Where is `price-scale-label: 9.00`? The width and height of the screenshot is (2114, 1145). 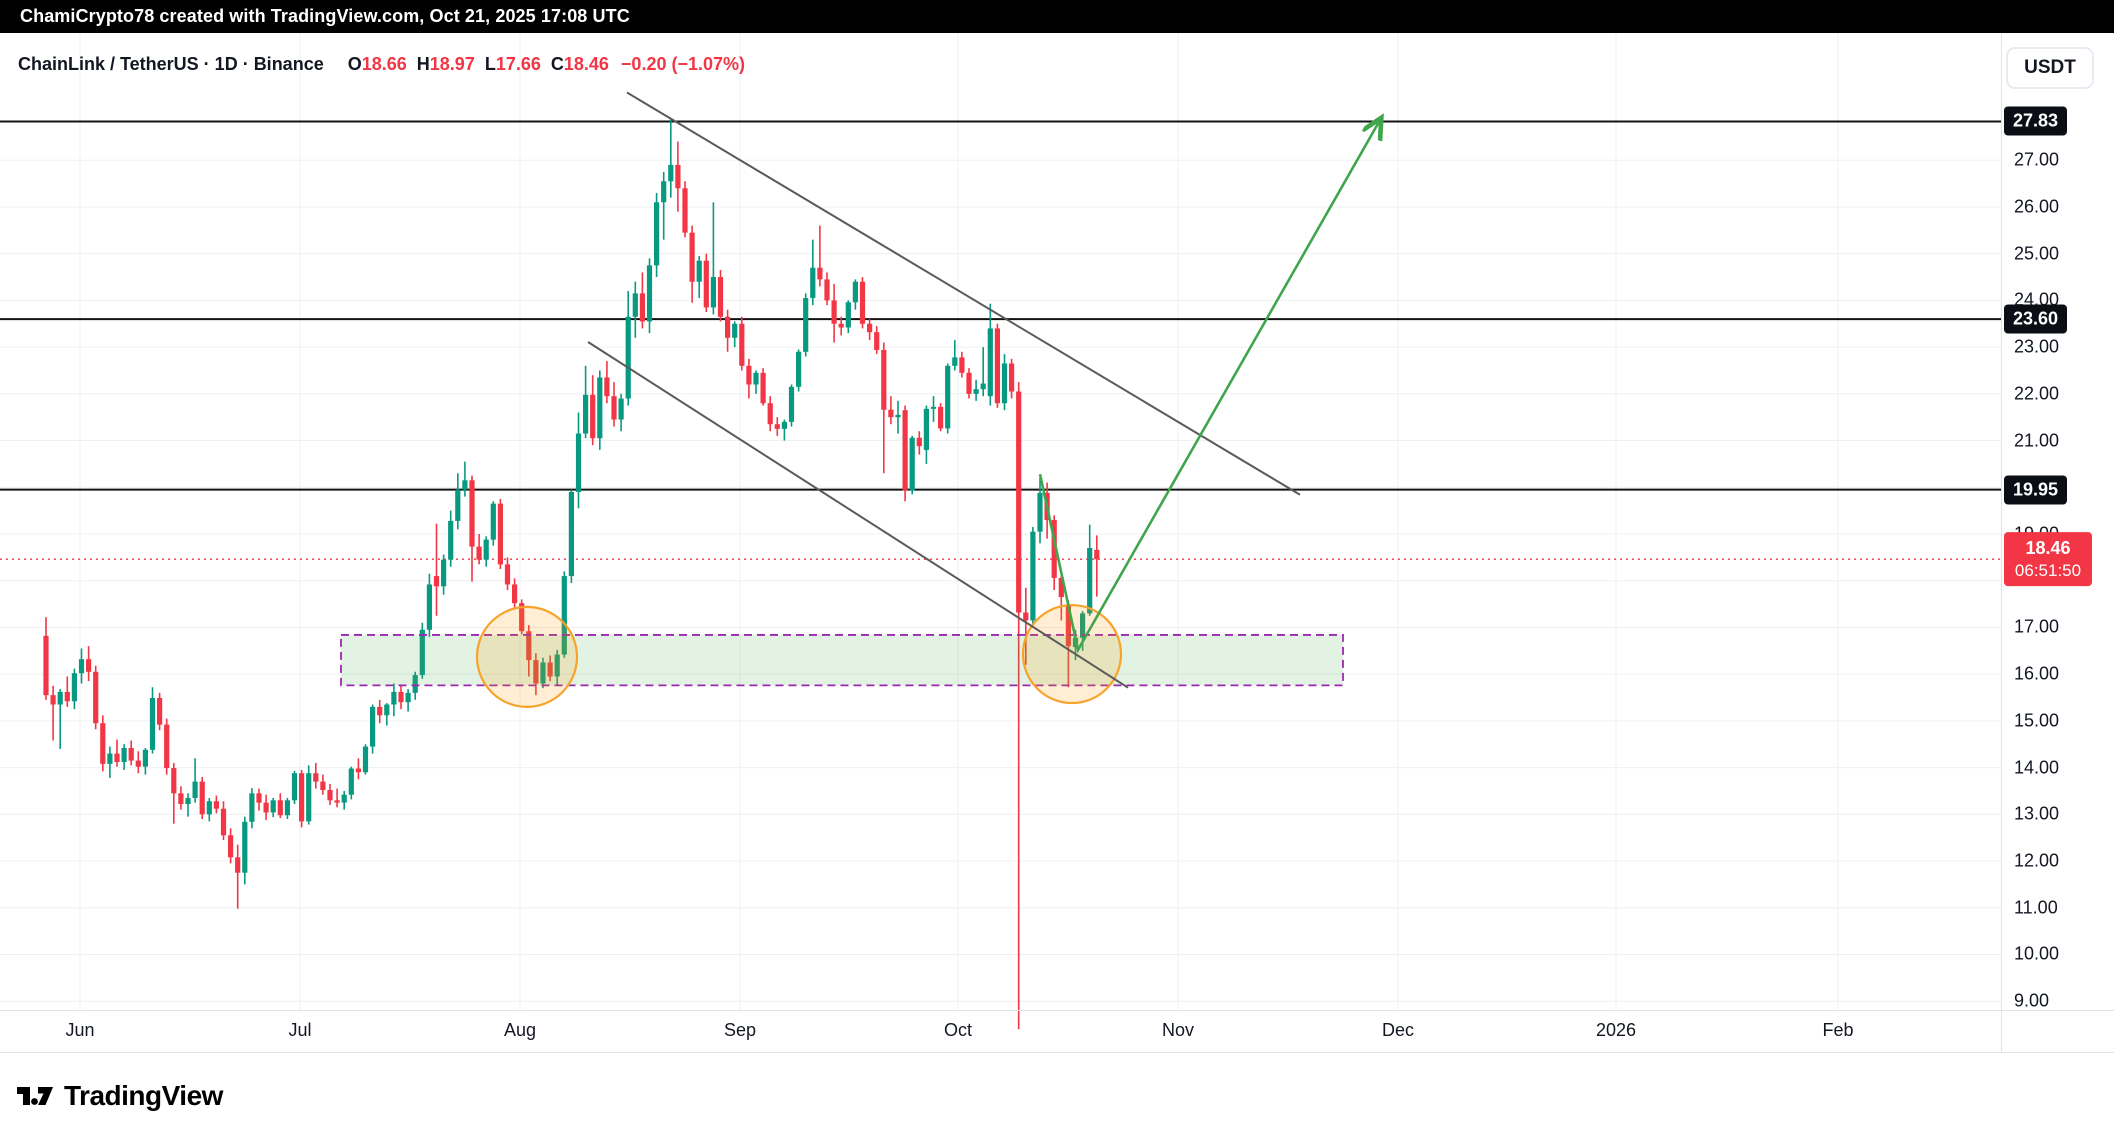 price-scale-label: 9.00 is located at coordinates (2032, 1000).